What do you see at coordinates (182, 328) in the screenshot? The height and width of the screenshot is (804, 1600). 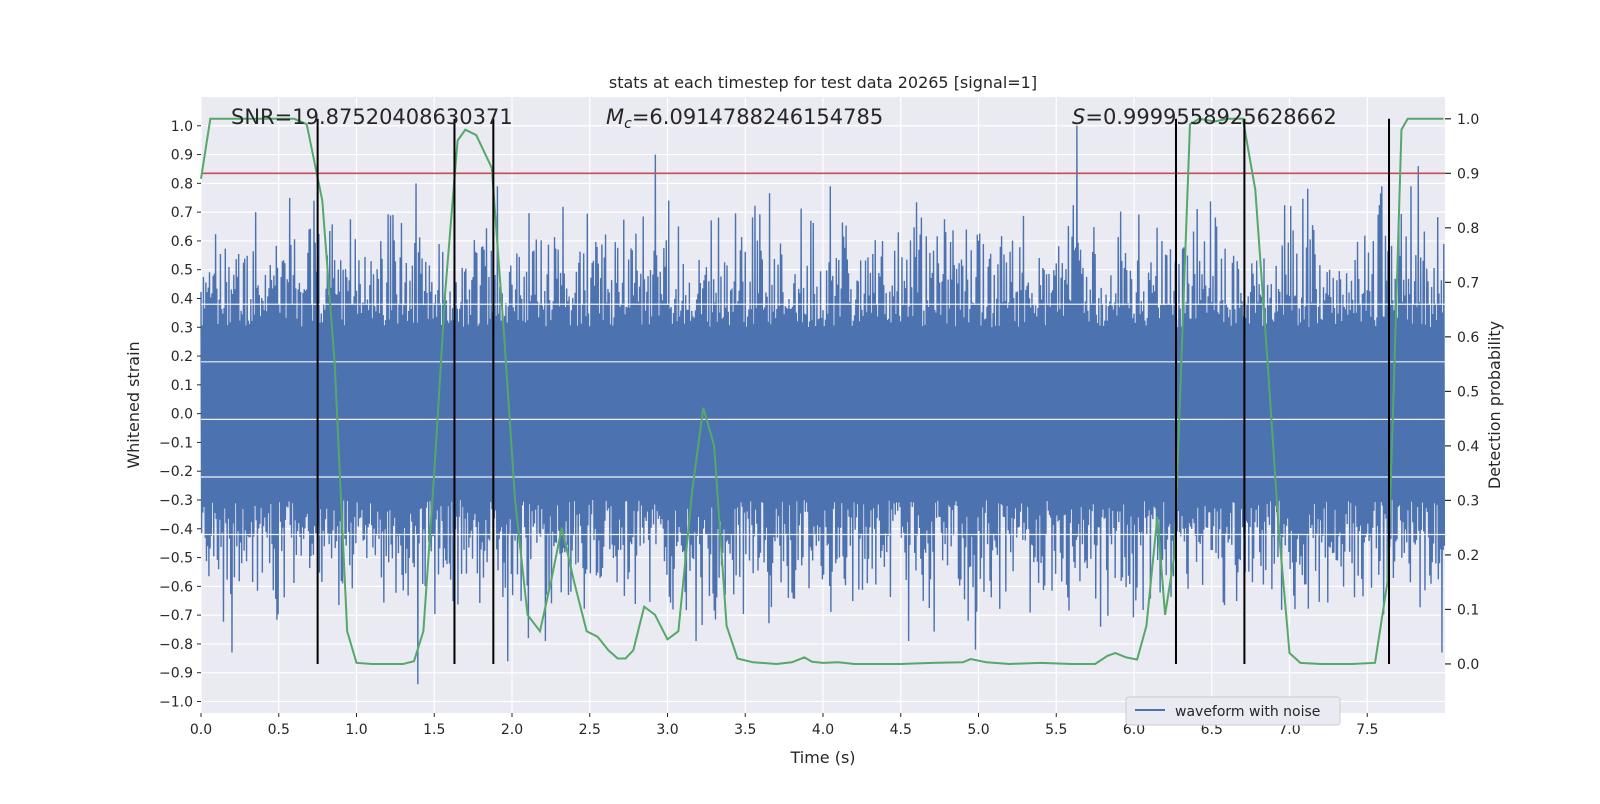 I see `y-left-tick-label: 0.3` at bounding box center [182, 328].